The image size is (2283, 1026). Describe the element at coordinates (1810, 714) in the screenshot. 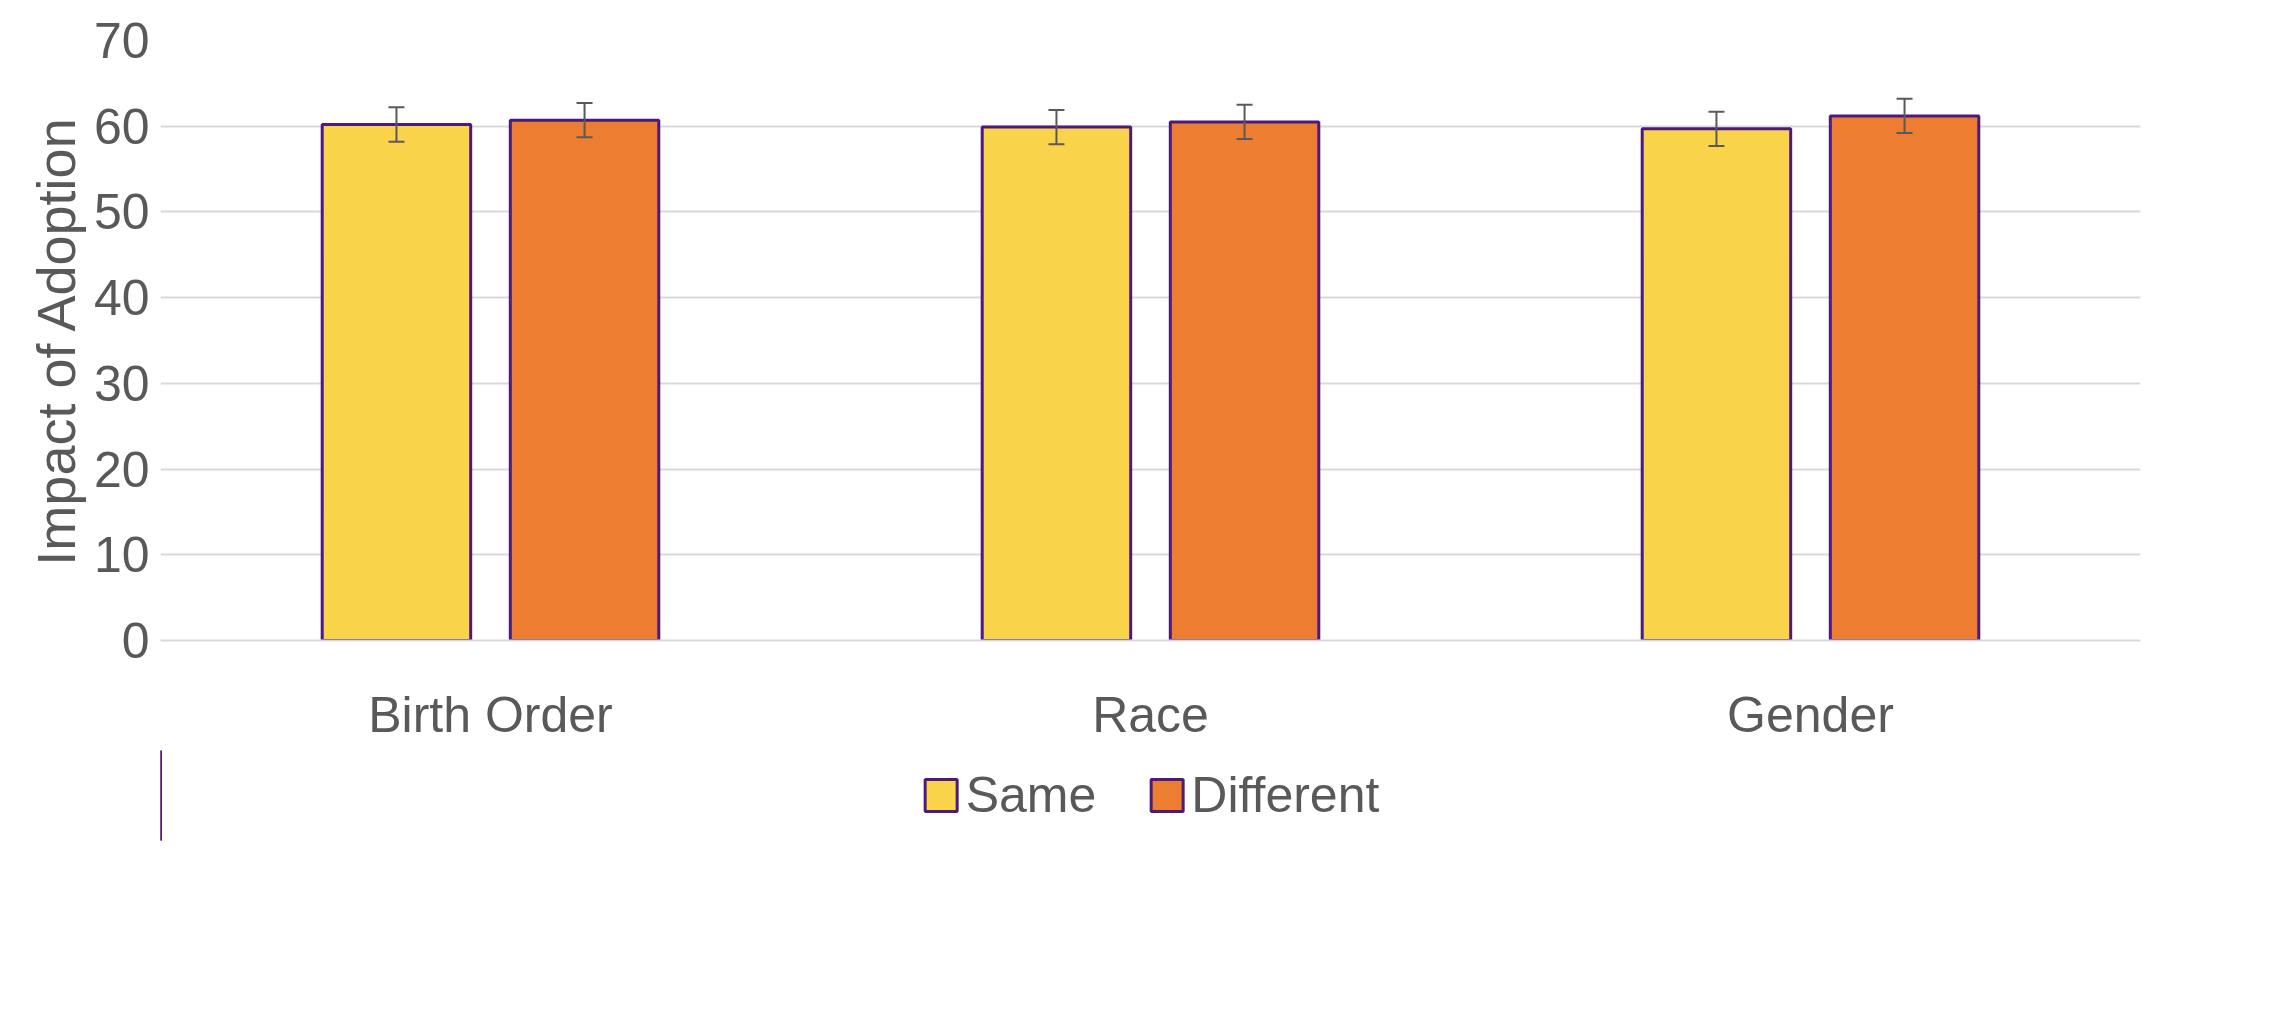

I see `x-tick-label: Gender` at that location.